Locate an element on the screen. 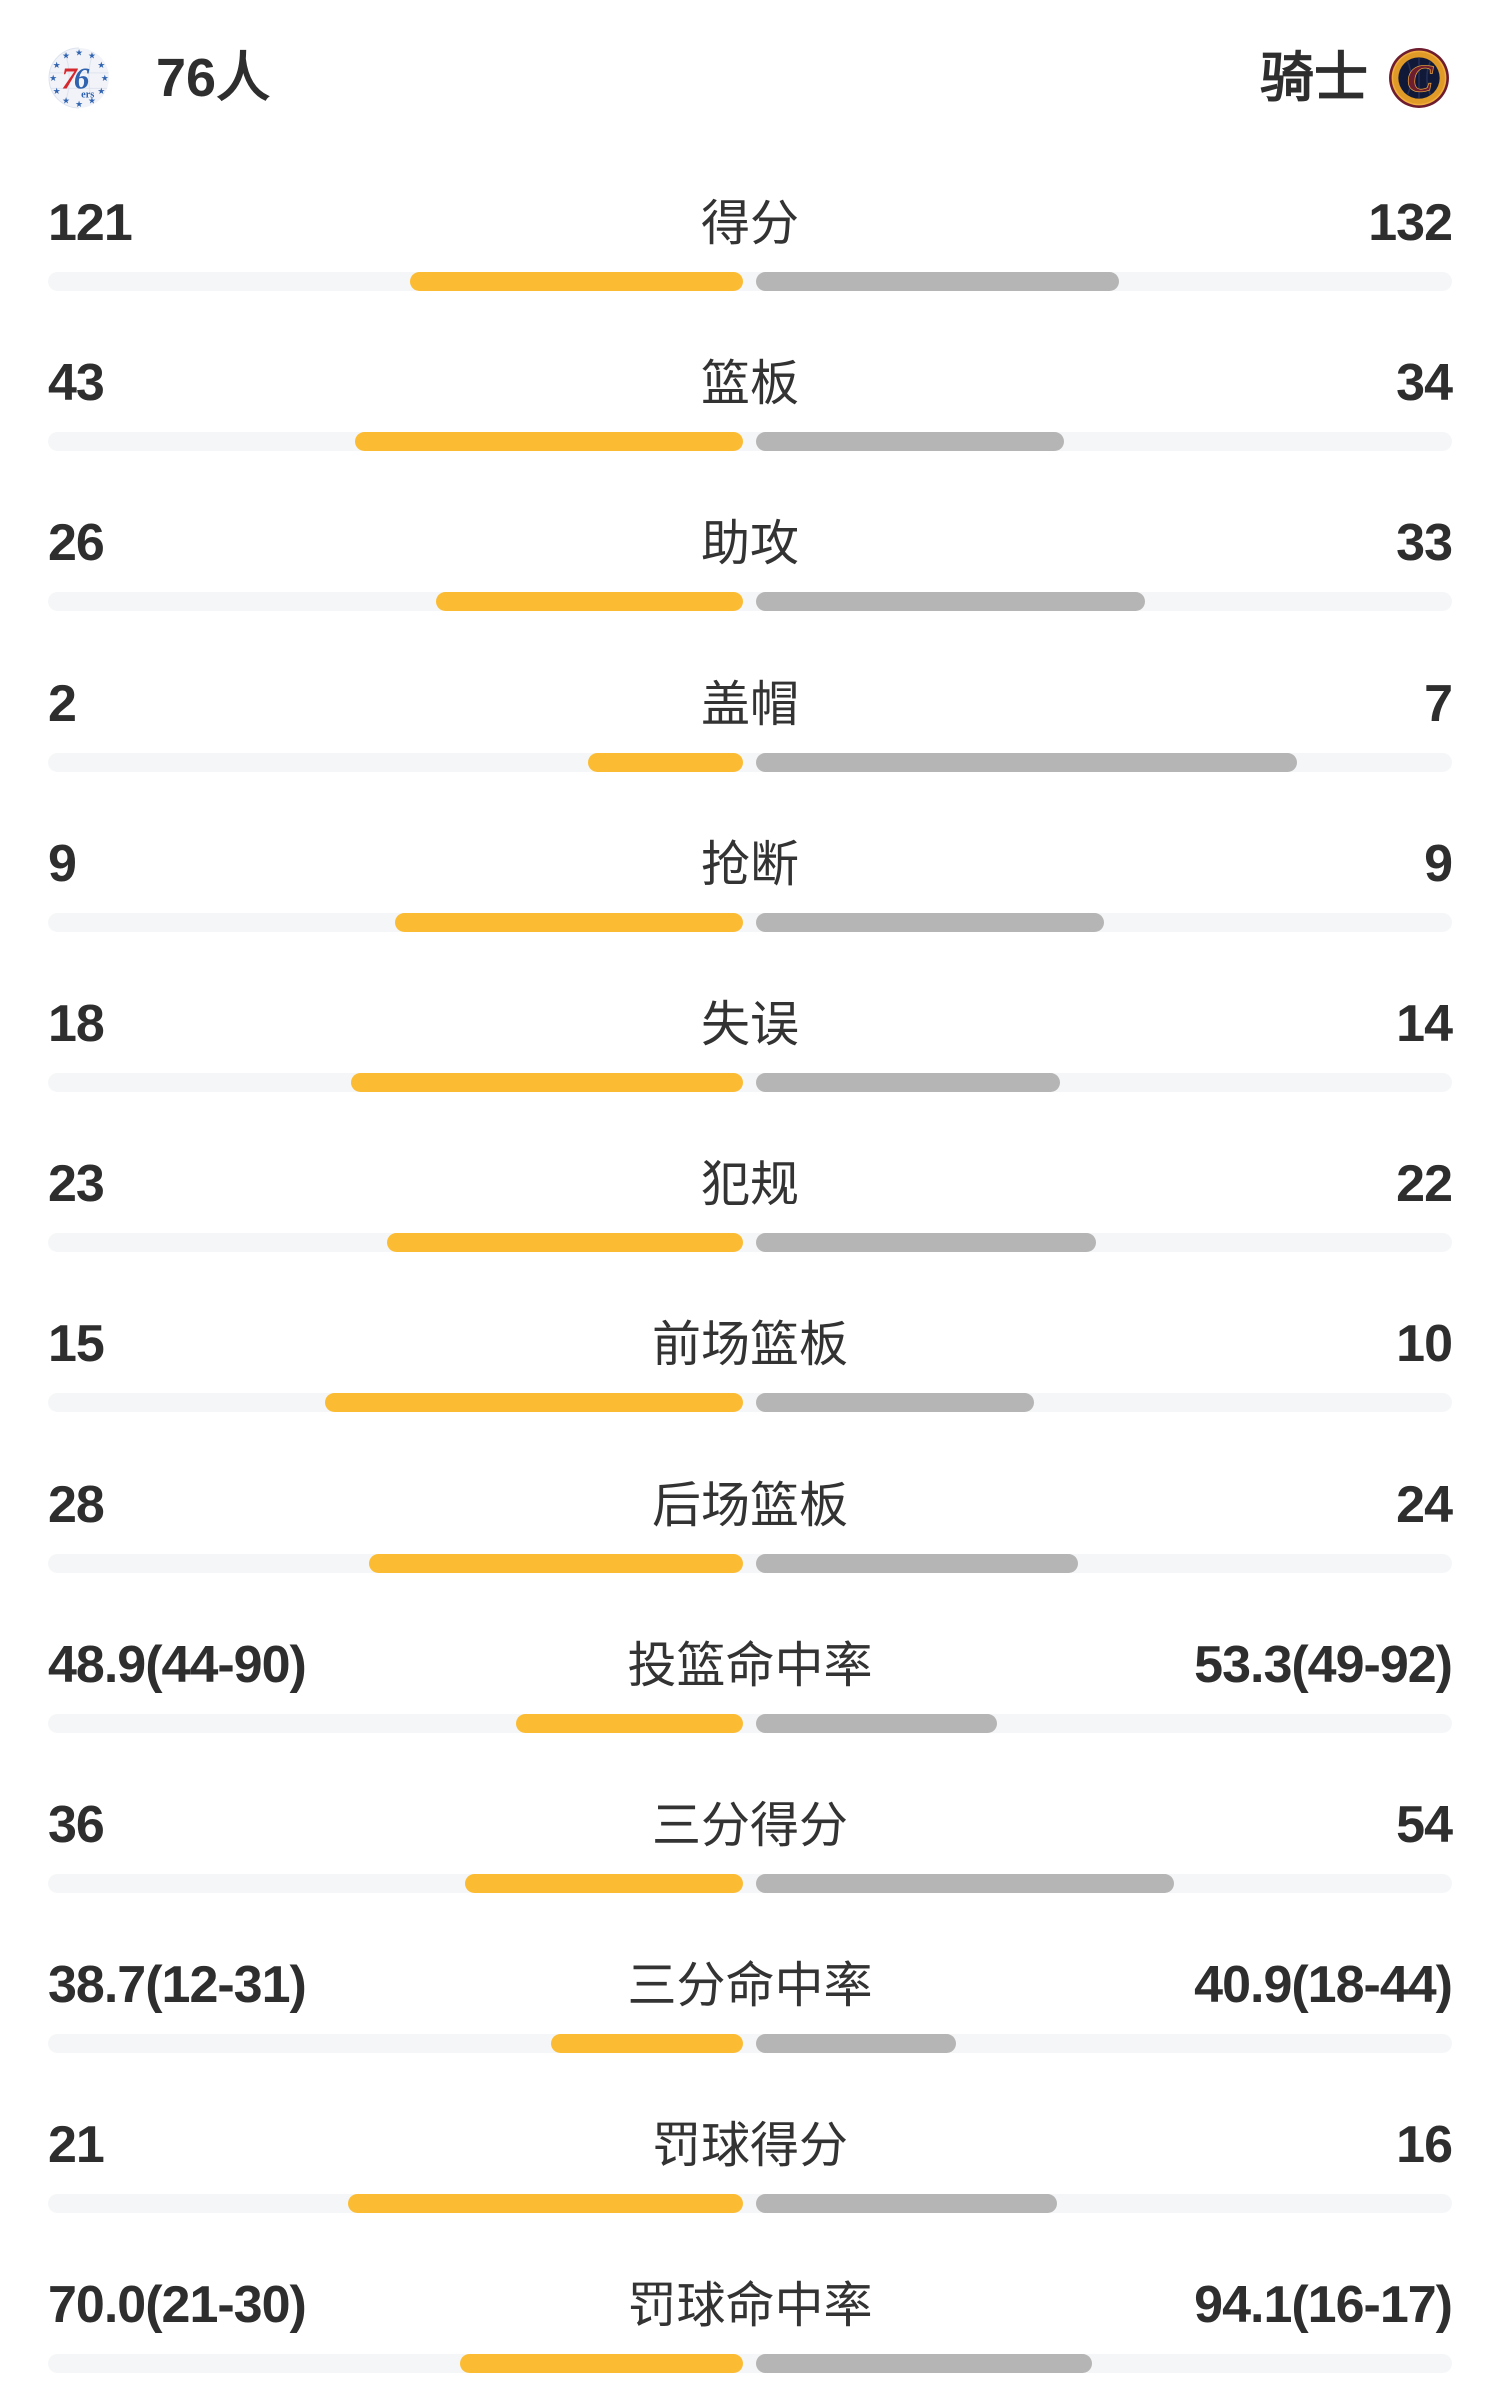 The image size is (1500, 2400). stat-label: 三分命中率 is located at coordinates (750, 1986).